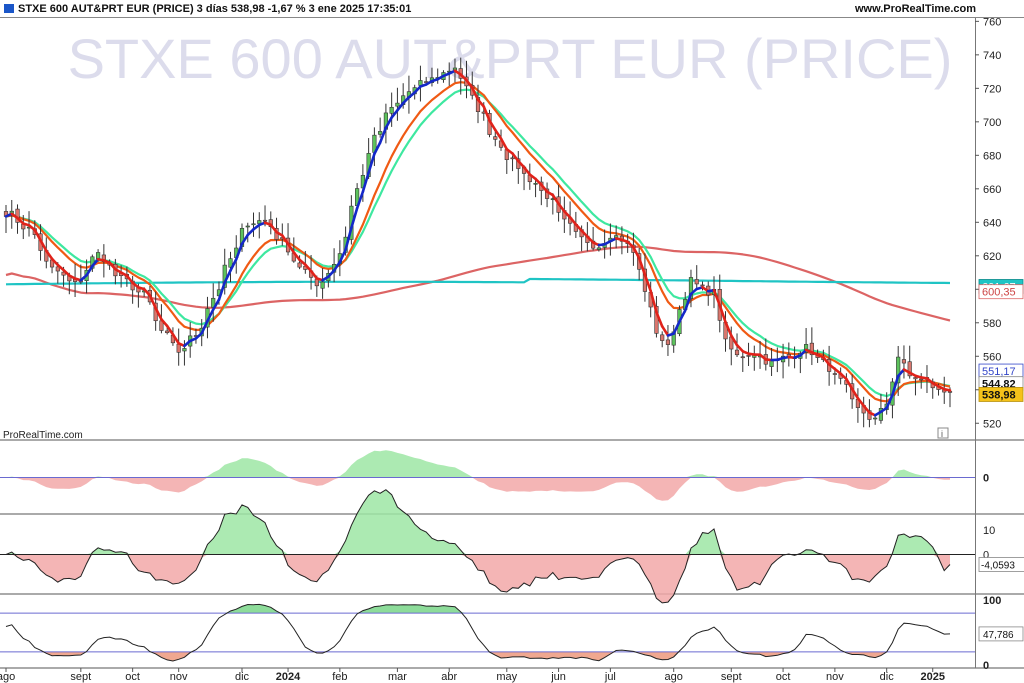 The width and height of the screenshot is (1024, 683). I want to click on y-tick-label: 640, so click(992, 223).